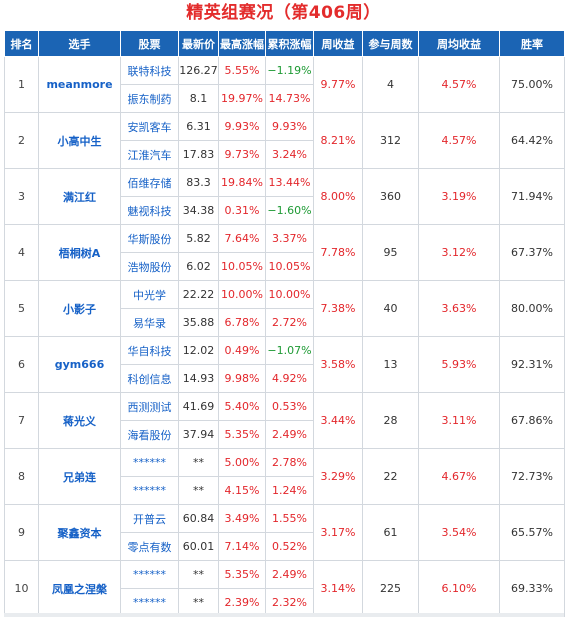 This screenshot has width=567, height=617. What do you see at coordinates (289, 322) in the screenshot?
I see `cumulative-gain-cell: 2.72%` at bounding box center [289, 322].